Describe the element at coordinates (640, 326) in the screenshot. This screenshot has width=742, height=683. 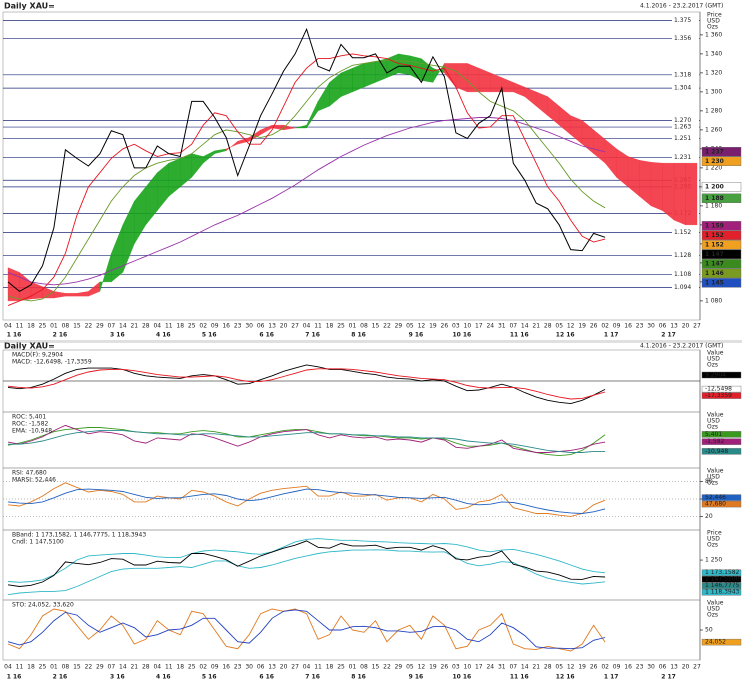
I see `x-tick-label: 23` at that location.